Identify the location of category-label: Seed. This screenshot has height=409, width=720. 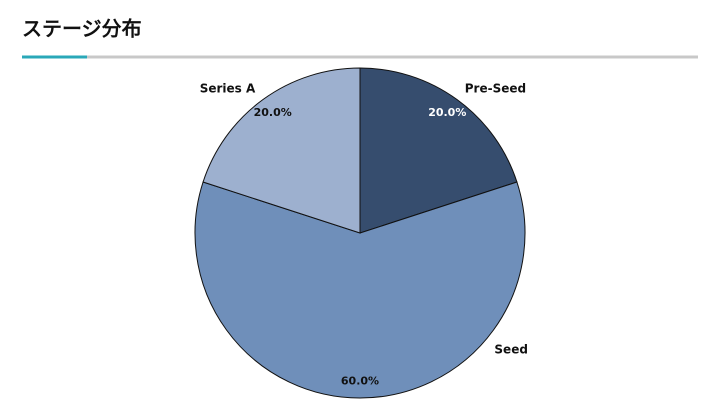
(511, 350).